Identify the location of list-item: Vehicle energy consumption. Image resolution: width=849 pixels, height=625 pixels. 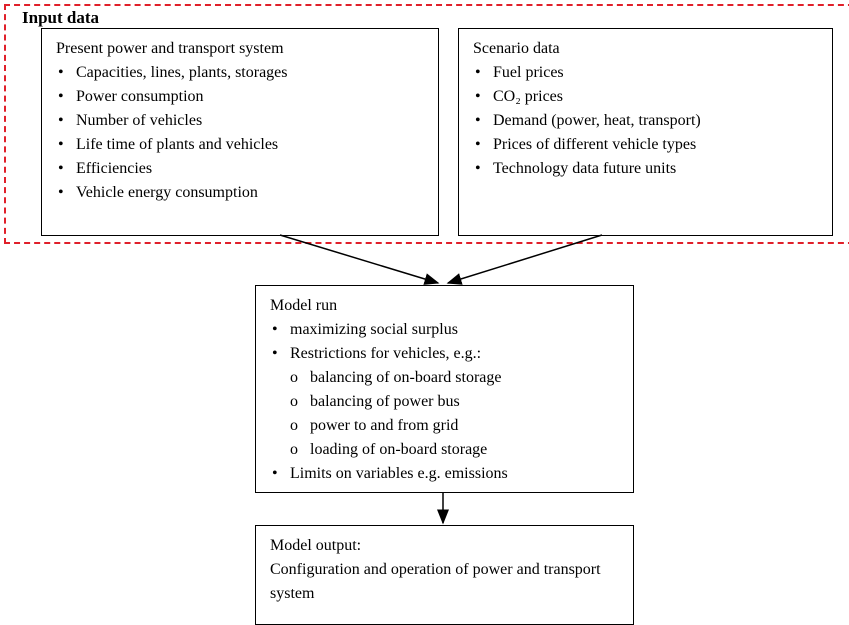
(240, 193).